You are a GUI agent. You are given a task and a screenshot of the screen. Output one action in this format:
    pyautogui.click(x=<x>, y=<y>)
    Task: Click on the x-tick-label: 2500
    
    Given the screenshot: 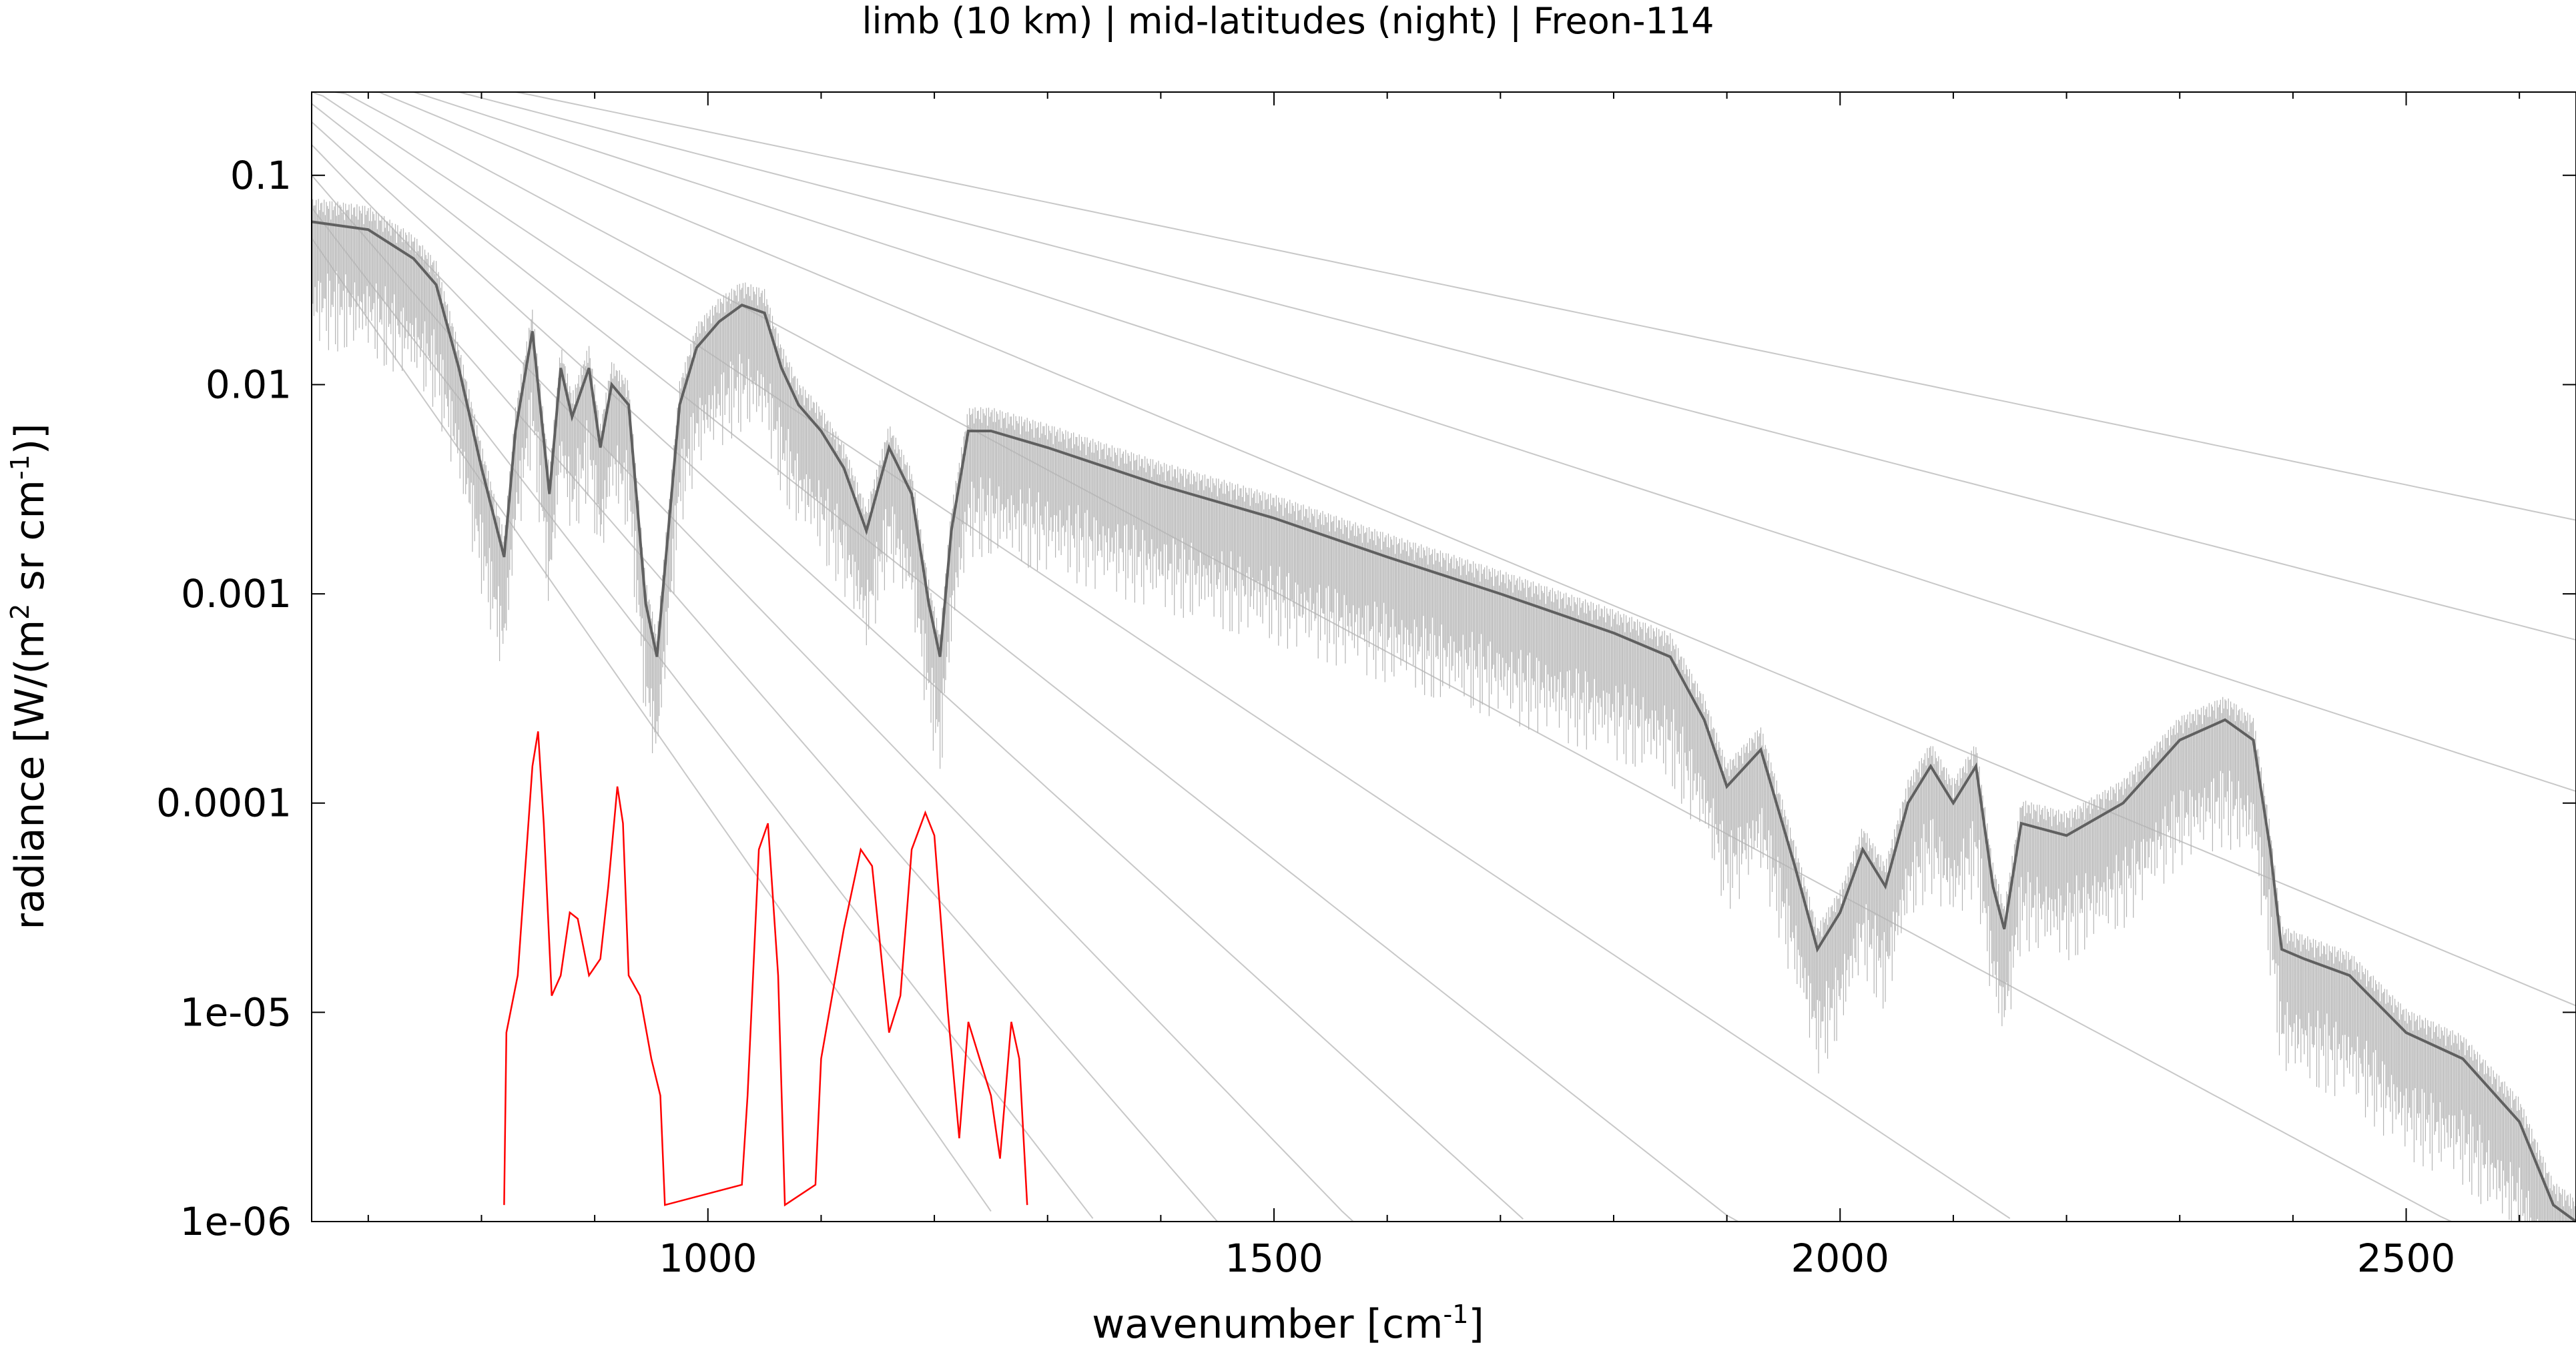 What is the action you would take?
    pyautogui.click(x=2406, y=1258)
    